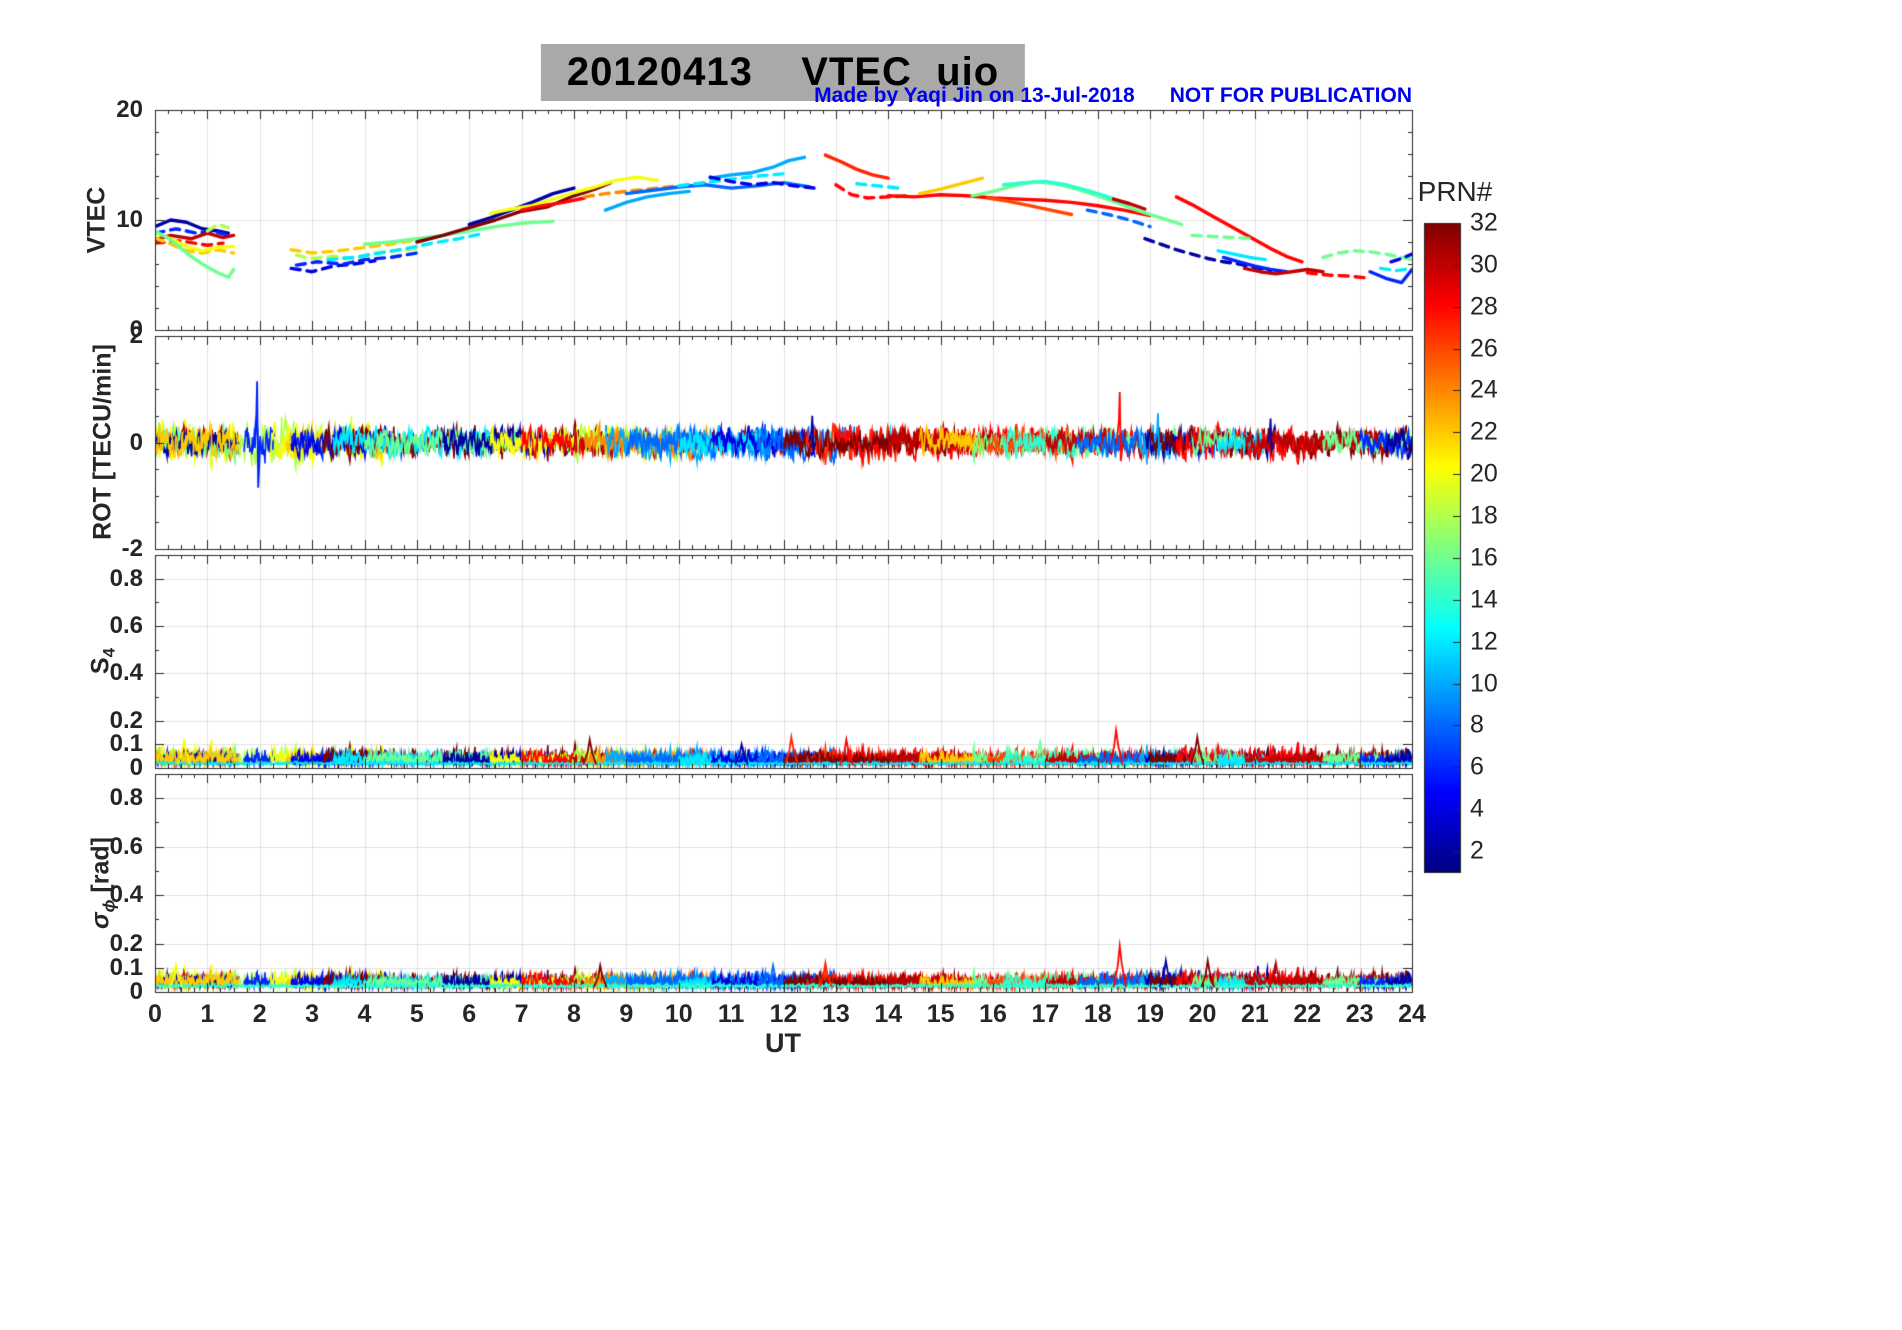  What do you see at coordinates (1477, 850) in the screenshot?
I see `colorbar-tick-label: 2` at bounding box center [1477, 850].